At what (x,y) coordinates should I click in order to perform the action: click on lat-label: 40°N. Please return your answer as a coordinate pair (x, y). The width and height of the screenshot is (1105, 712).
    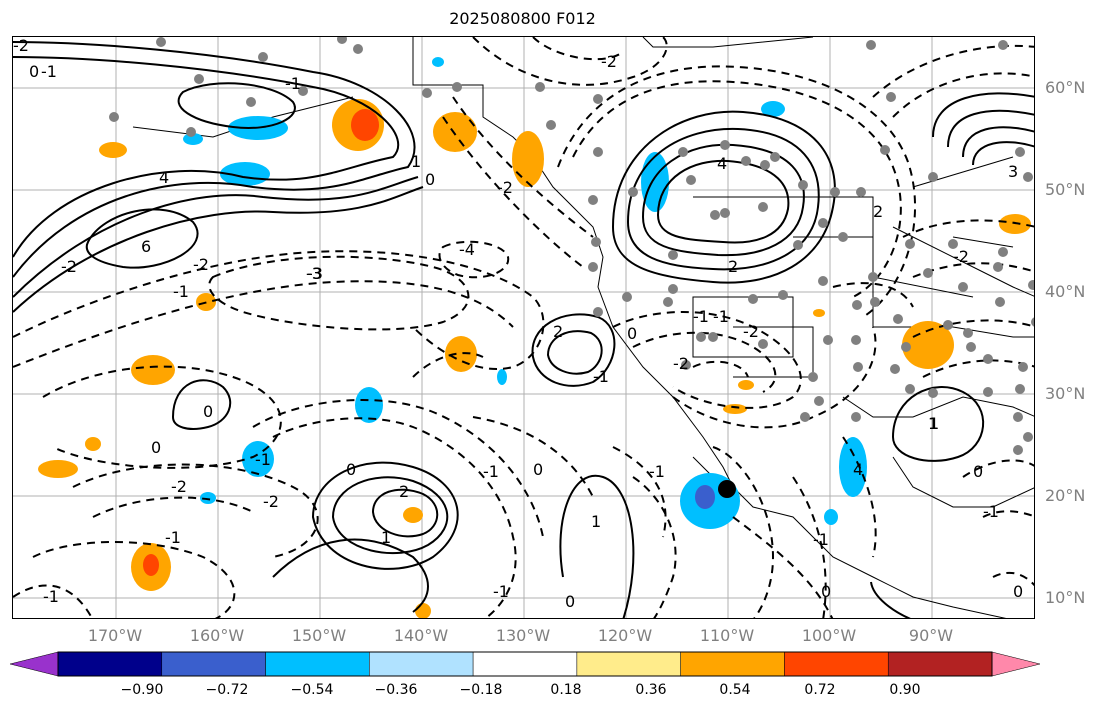
    Looking at the image, I should click on (1065, 291).